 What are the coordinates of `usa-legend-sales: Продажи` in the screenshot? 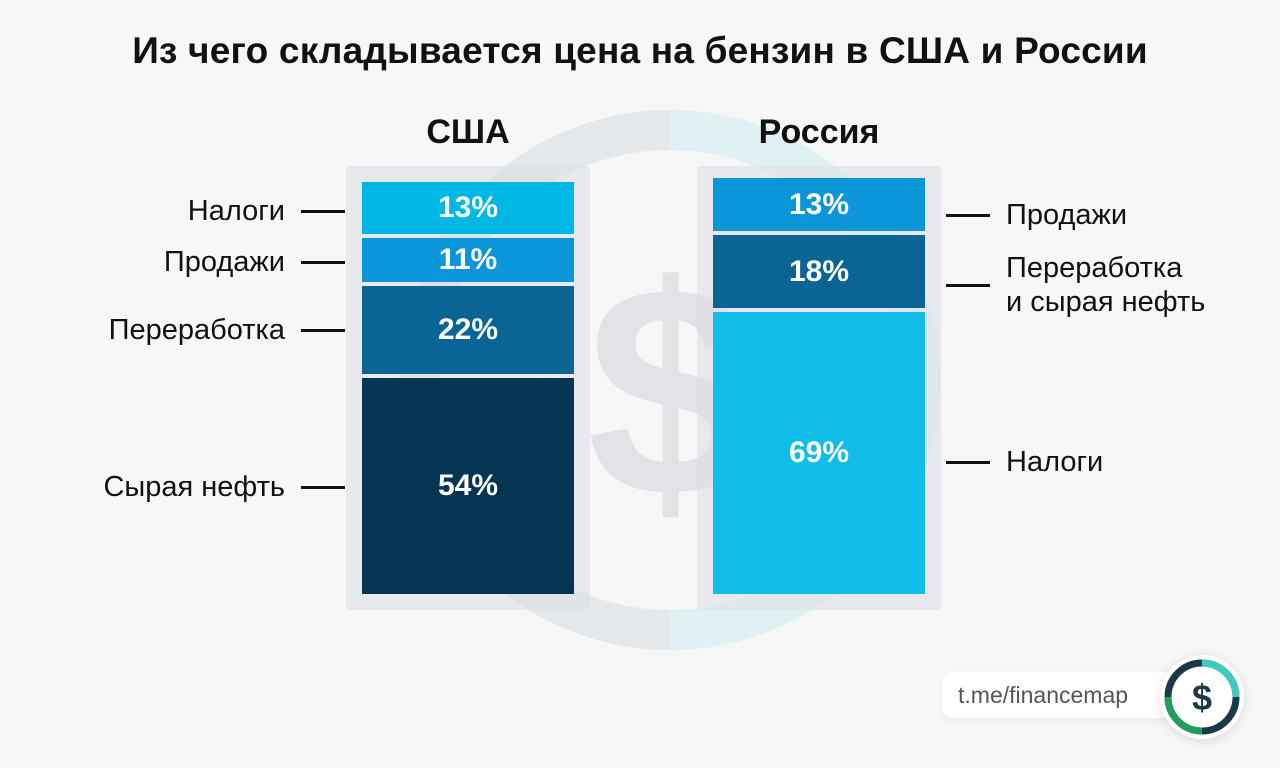 It's located at (254, 262).